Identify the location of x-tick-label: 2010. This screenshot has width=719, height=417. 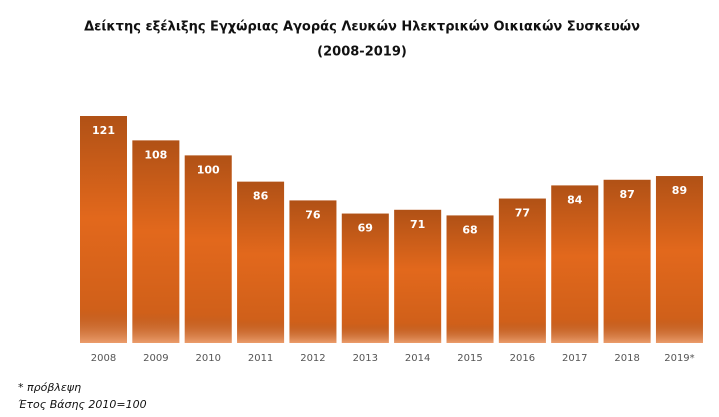
(207, 358).